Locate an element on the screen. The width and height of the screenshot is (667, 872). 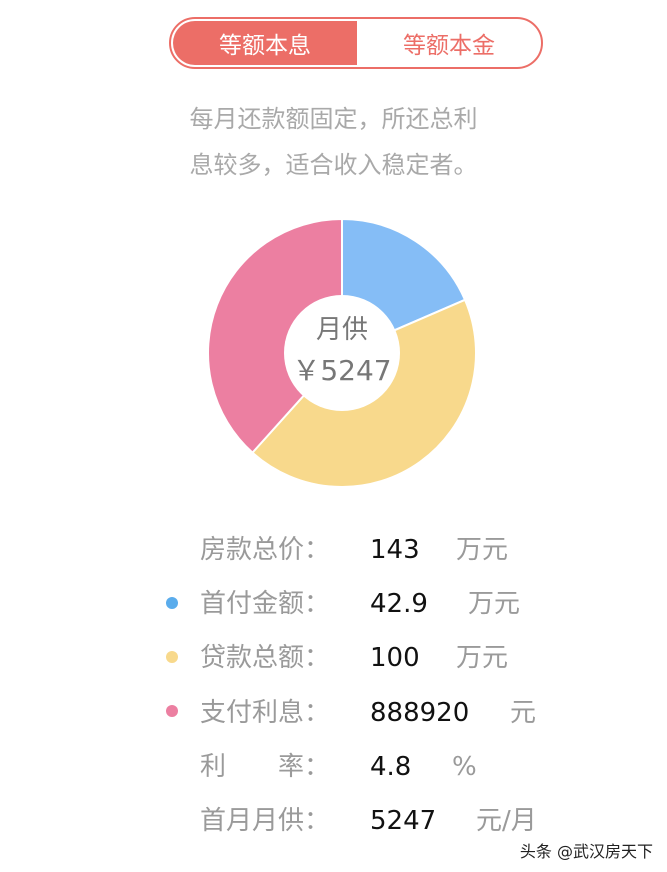
payment-donut-chart: 月供 ￥5247 is located at coordinates (342, 352).